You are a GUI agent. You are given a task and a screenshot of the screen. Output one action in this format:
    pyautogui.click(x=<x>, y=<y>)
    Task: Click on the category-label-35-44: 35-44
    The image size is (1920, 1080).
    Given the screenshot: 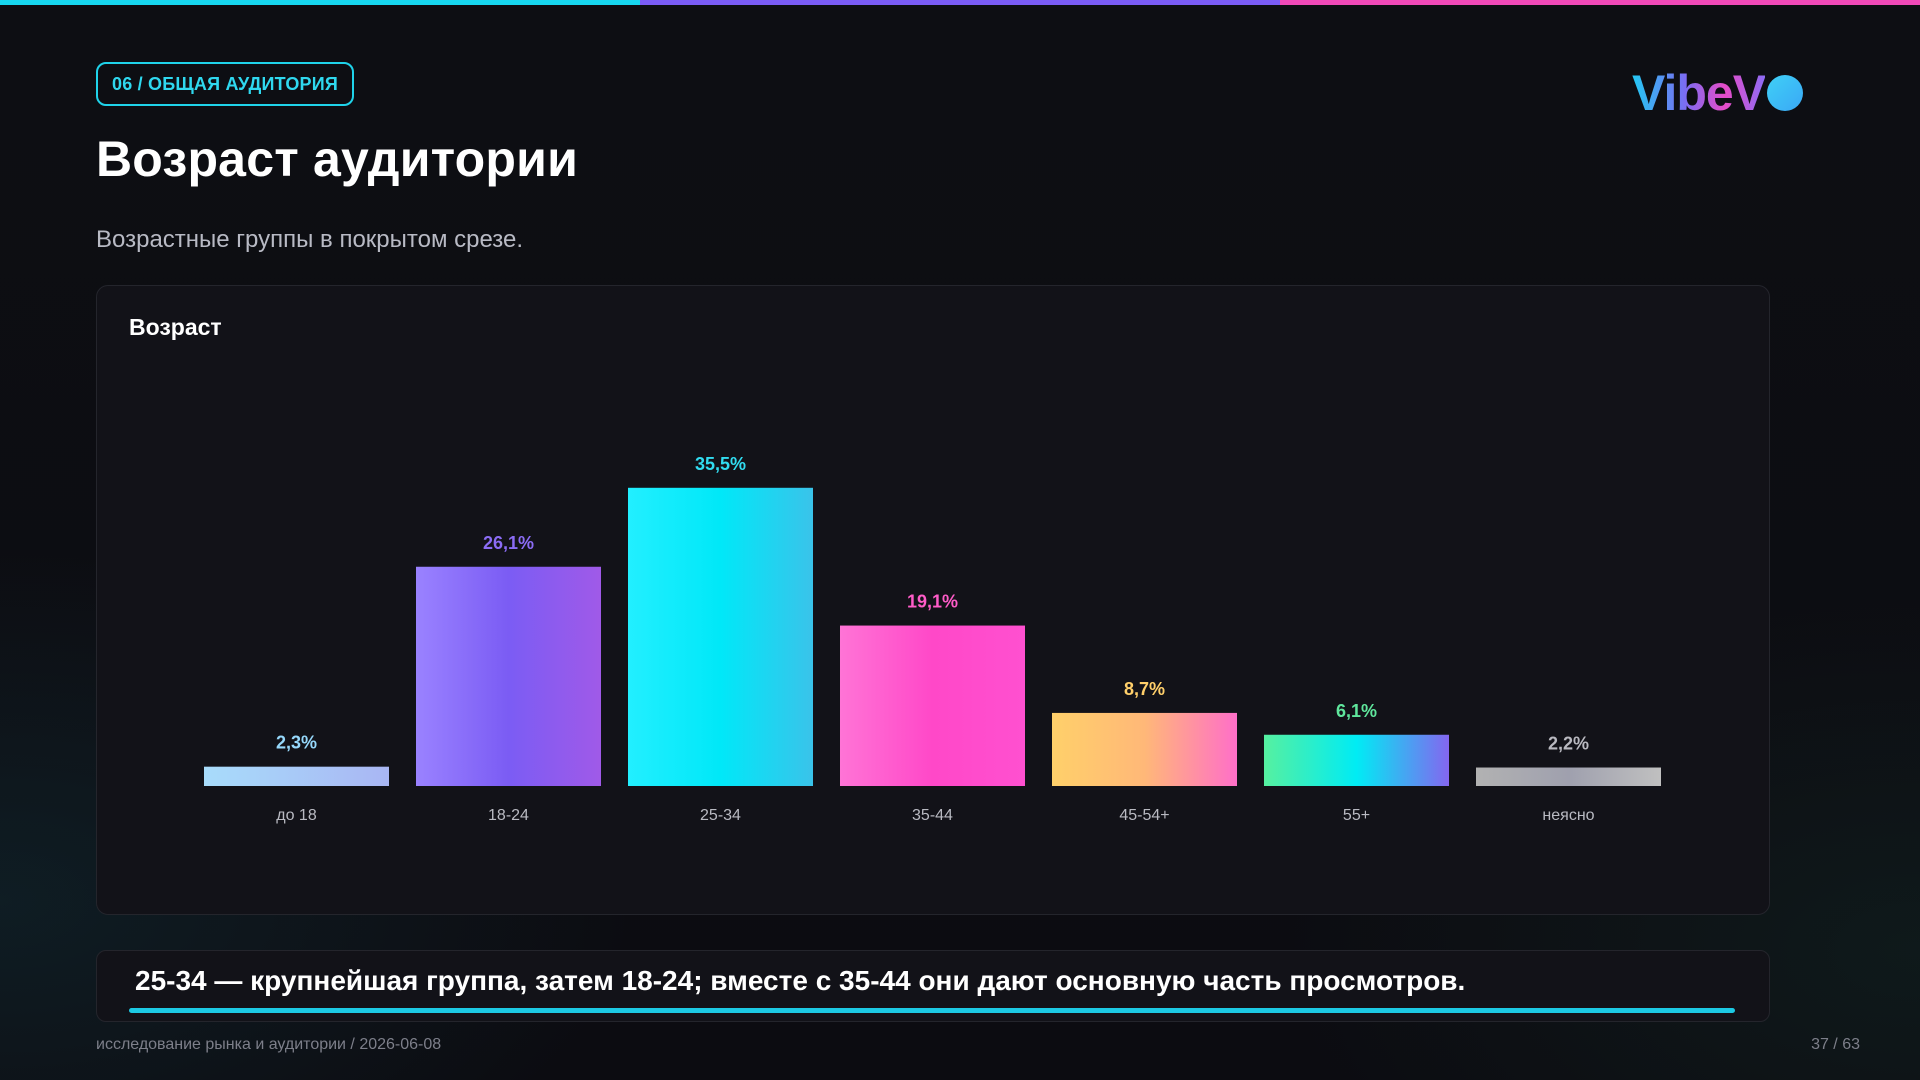 What is the action you would take?
    pyautogui.click(x=932, y=815)
    